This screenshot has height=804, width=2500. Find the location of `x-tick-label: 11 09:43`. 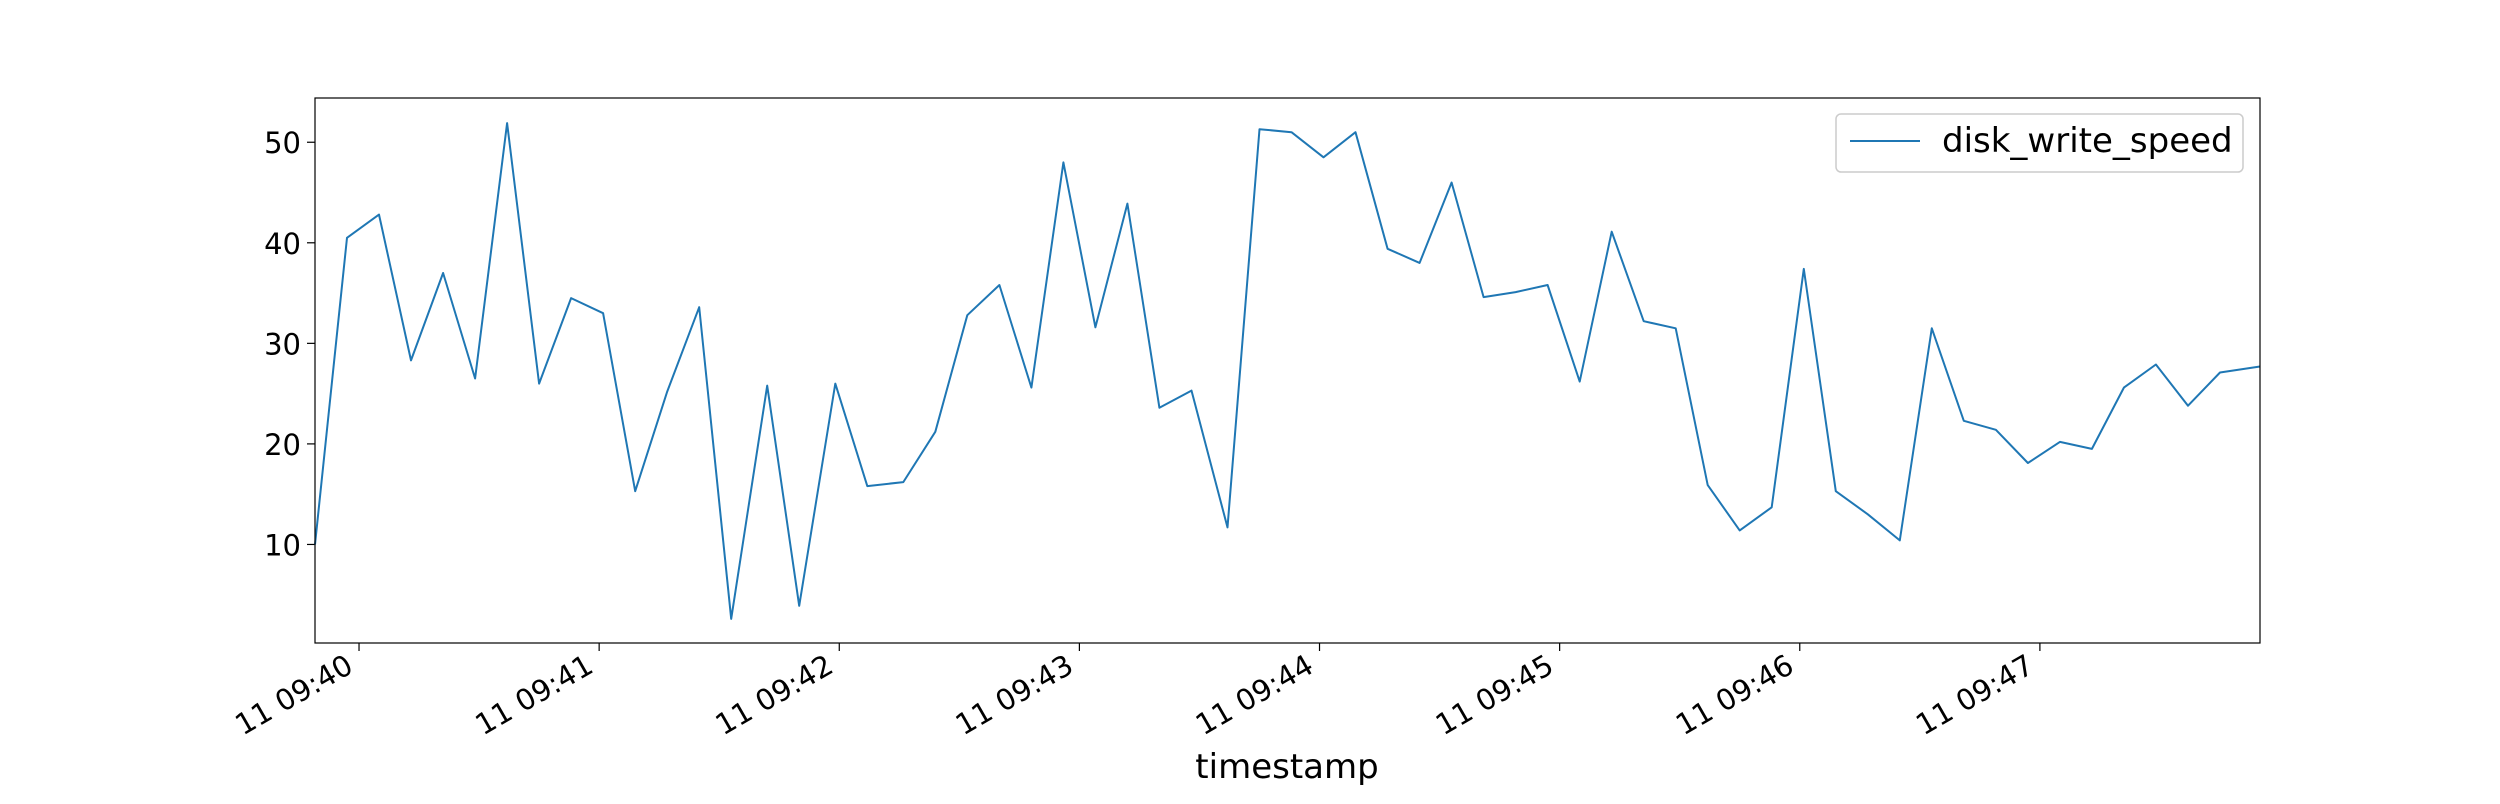

x-tick-label: 11 09:43 is located at coordinates (1014, 695).